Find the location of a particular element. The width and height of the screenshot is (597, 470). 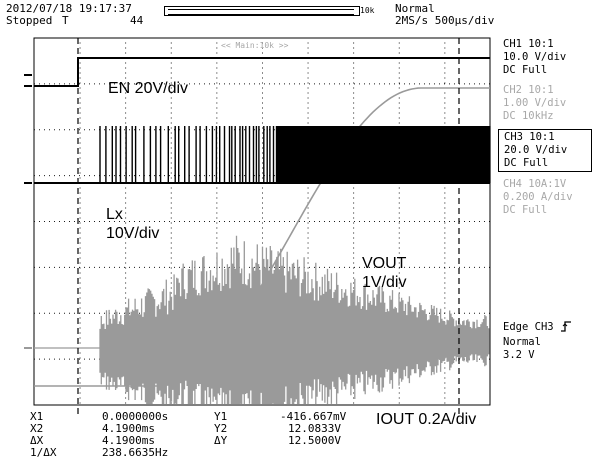

vout-annotation-line2: 1V/div is located at coordinates (384, 282).